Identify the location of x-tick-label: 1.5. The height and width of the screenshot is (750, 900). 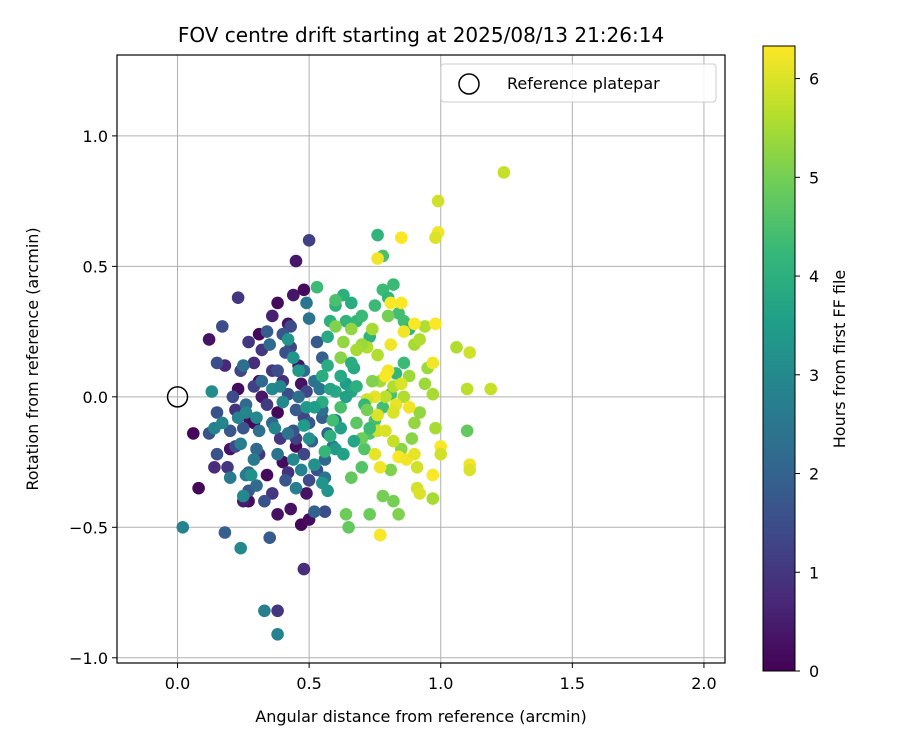
(572, 683).